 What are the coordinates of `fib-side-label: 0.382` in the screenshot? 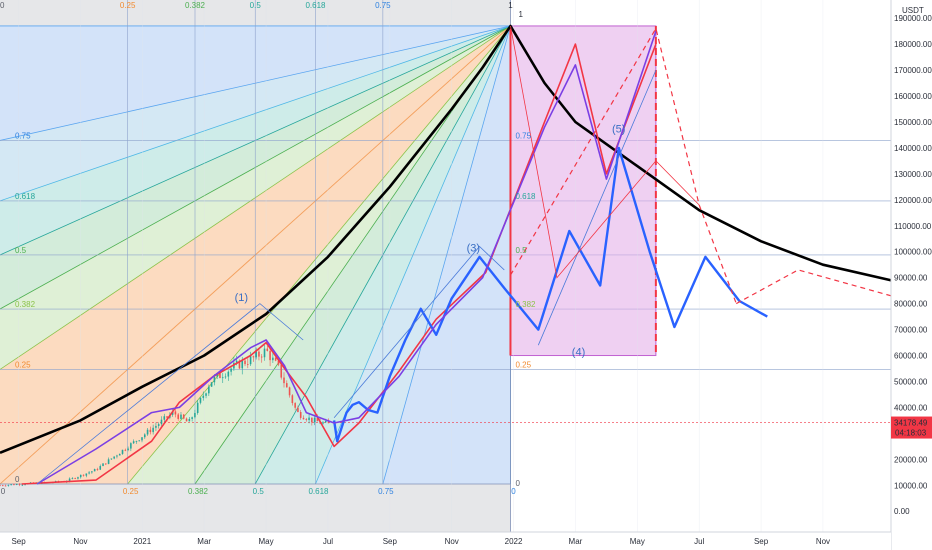 It's located at (25, 304).